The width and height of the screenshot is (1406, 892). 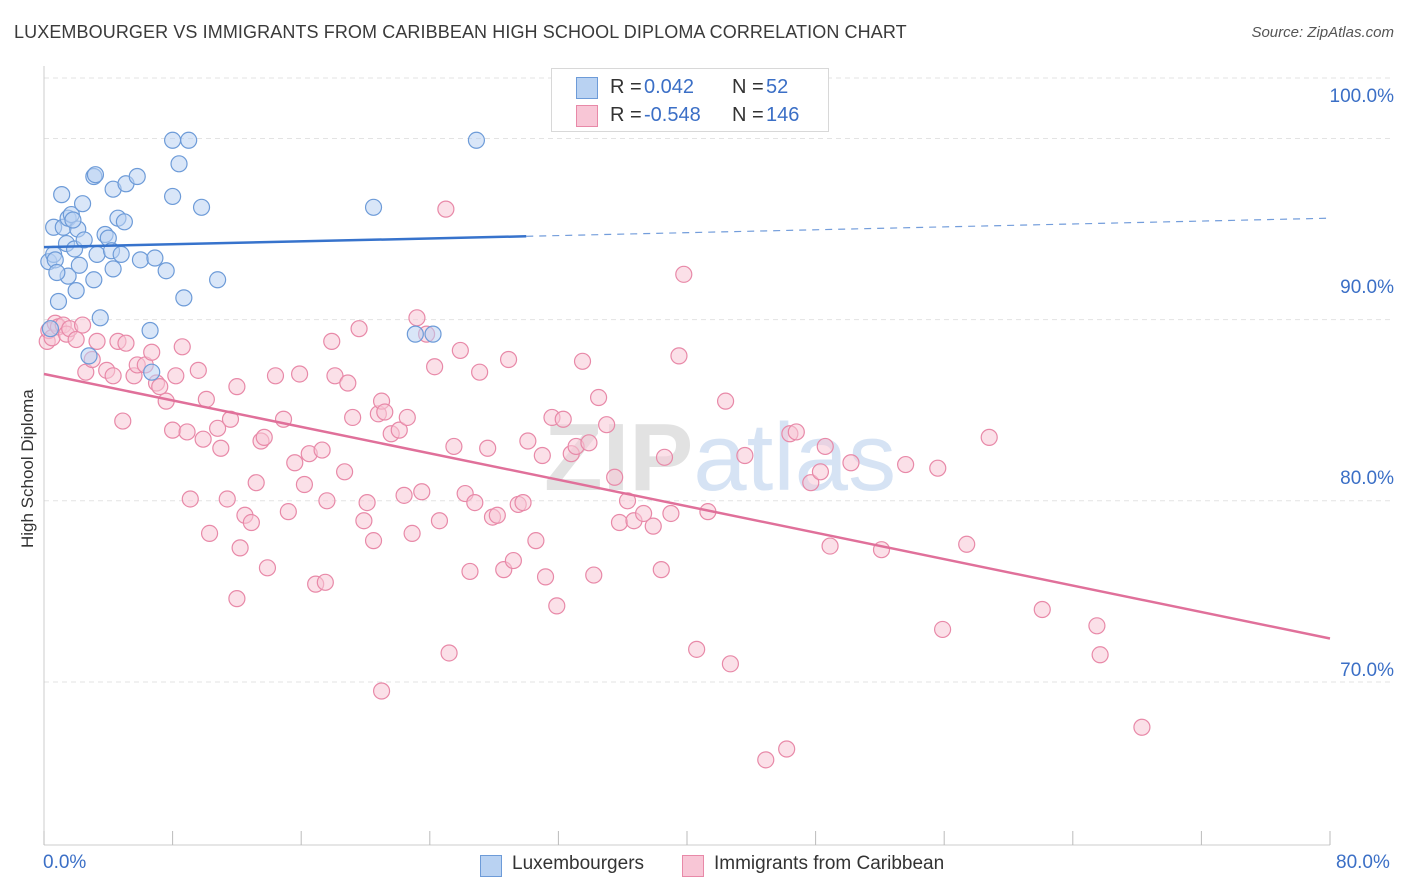 I want to click on bottom-legend-swatch-blue, so click(x=491, y=866).